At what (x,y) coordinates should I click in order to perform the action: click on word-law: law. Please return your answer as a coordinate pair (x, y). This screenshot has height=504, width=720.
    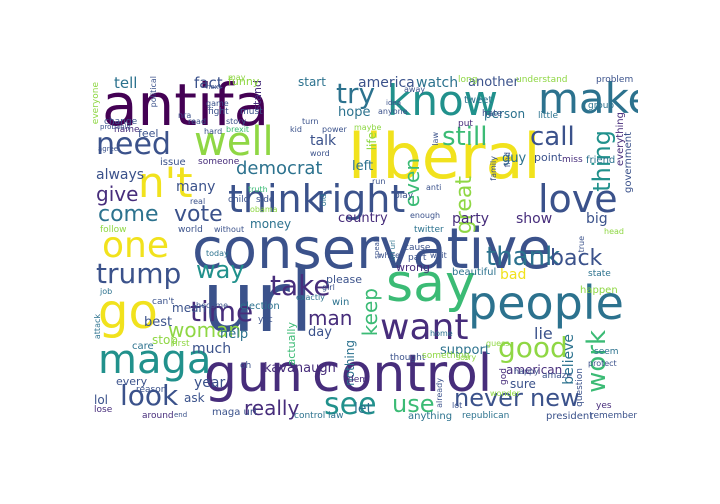
    Looking at the image, I should click on (435, 139).